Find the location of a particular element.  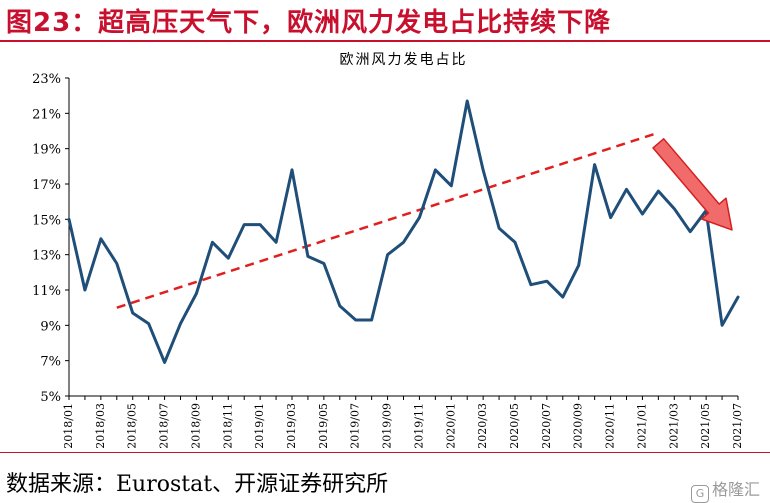

x-tick-label: 2020/11 is located at coordinates (610, 426).